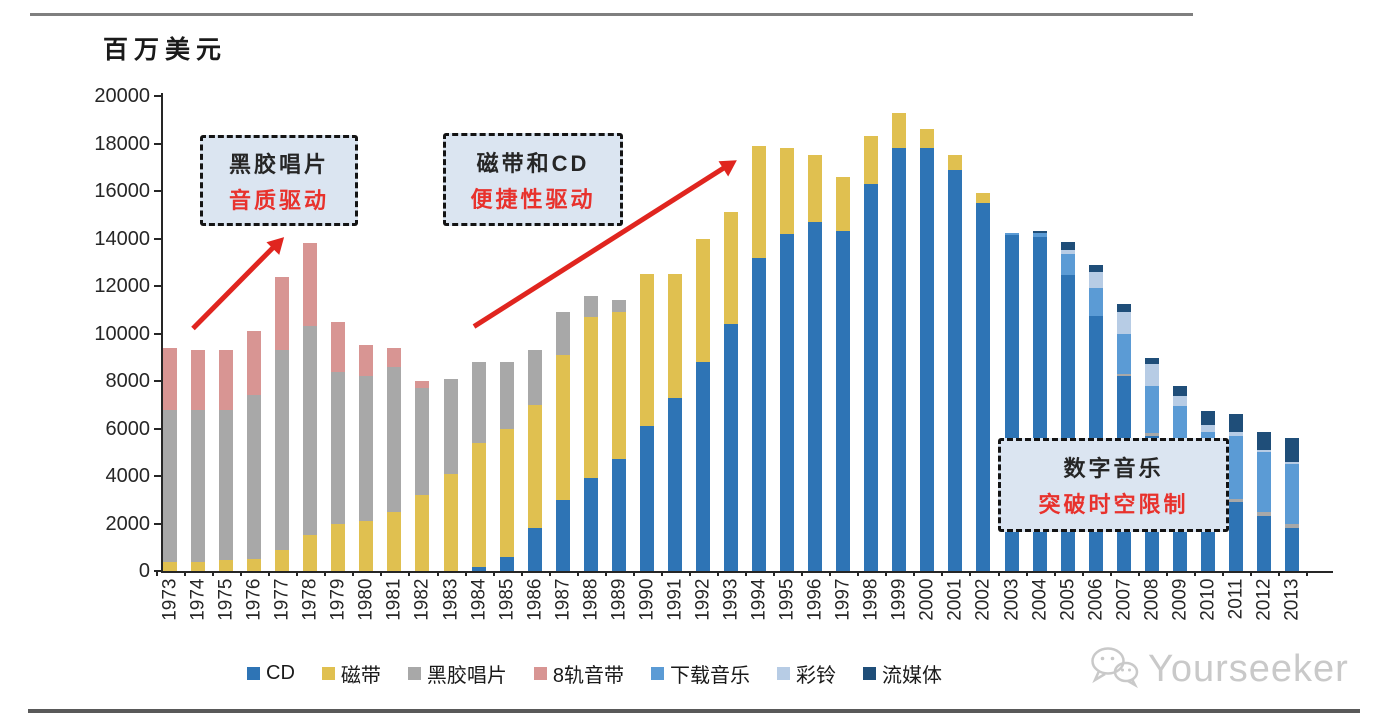 This screenshot has width=1399, height=728. Describe the element at coordinates (927, 359) in the screenshot. I see `bar-segment-CD-2000` at that location.